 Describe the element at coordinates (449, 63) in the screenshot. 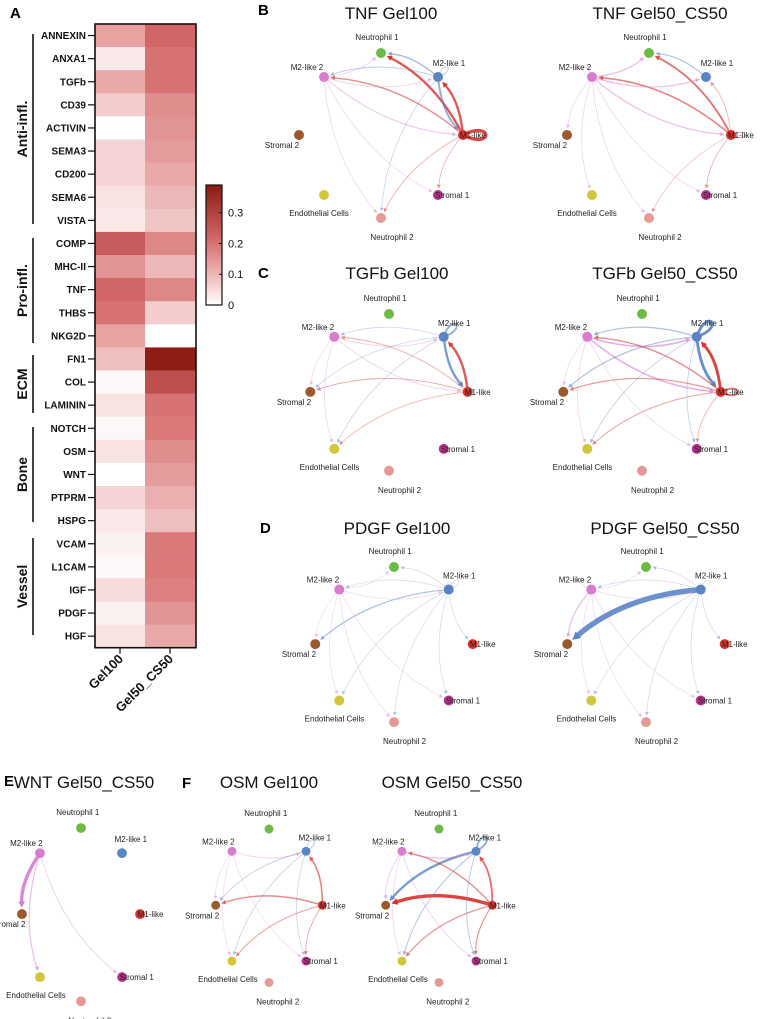

I see `node-label: M2-like 1` at that location.